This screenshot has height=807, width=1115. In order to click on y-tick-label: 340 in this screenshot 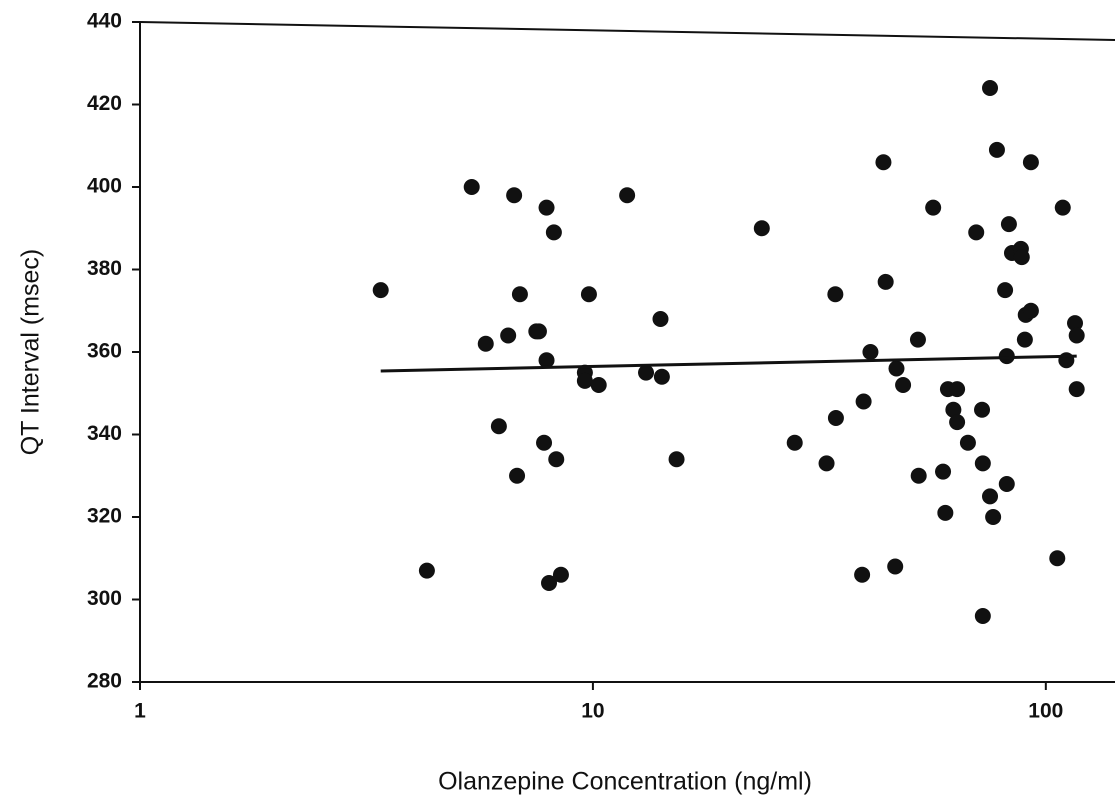, I will do `click(104, 433)`.